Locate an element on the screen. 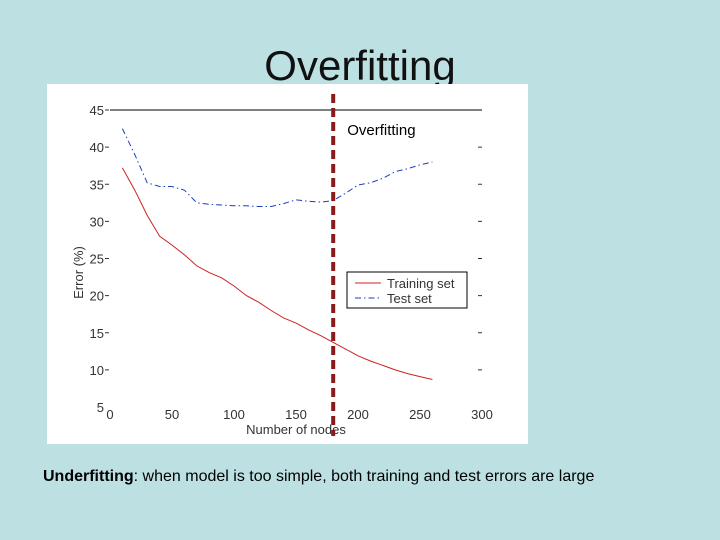 This screenshot has height=540, width=720. overfitting-annotation: Overfitting is located at coordinates (381, 130).